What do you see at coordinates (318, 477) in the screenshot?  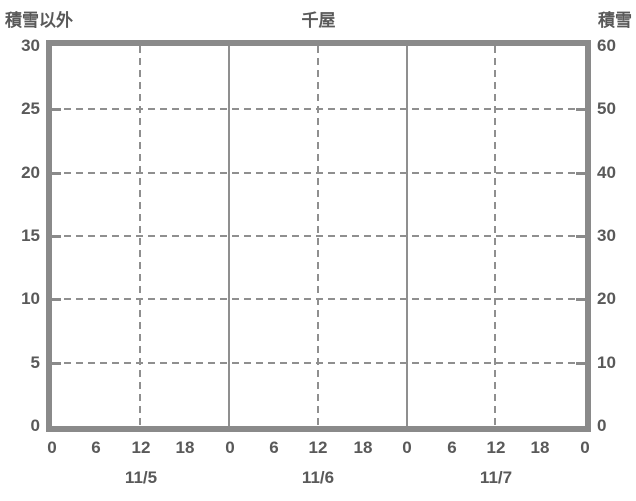 I see `x-date-label: 11/6` at bounding box center [318, 477].